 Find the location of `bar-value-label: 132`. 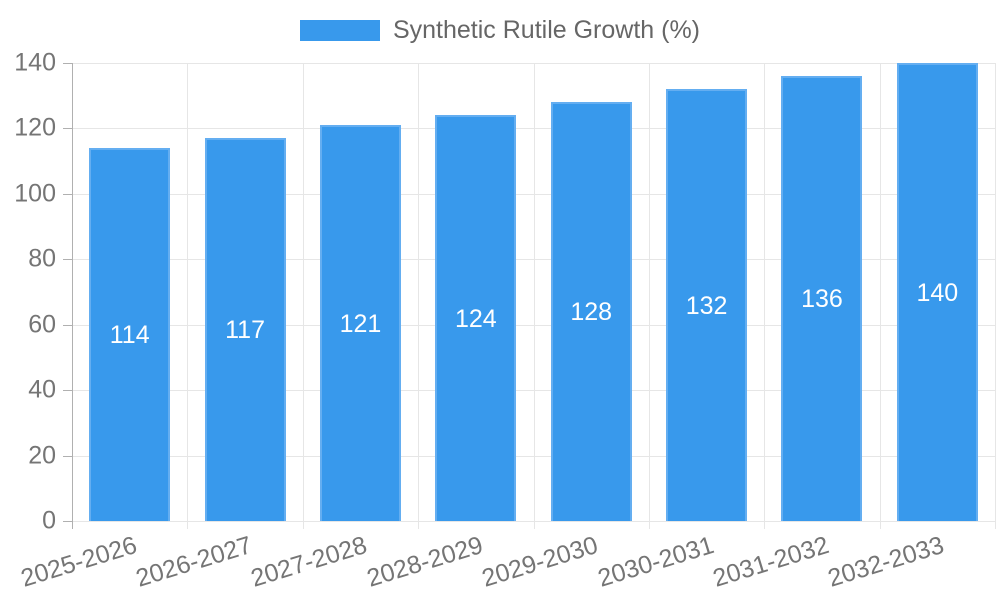

bar-value-label: 132 is located at coordinates (706, 305).